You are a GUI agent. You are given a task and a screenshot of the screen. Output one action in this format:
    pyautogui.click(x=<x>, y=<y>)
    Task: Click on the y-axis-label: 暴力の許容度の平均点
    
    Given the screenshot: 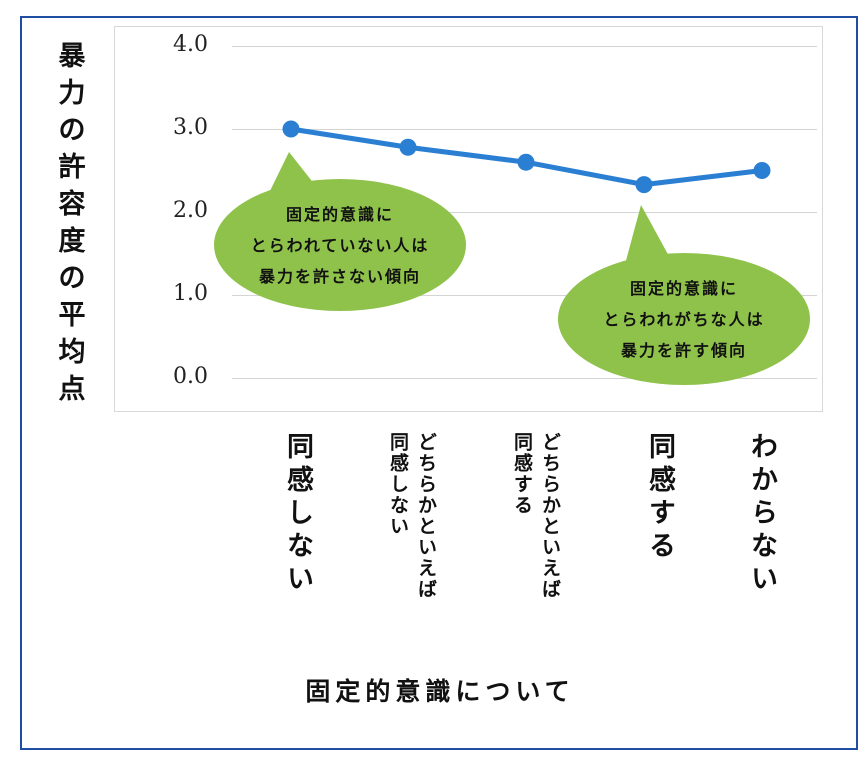 What is the action you would take?
    pyautogui.click(x=72, y=223)
    